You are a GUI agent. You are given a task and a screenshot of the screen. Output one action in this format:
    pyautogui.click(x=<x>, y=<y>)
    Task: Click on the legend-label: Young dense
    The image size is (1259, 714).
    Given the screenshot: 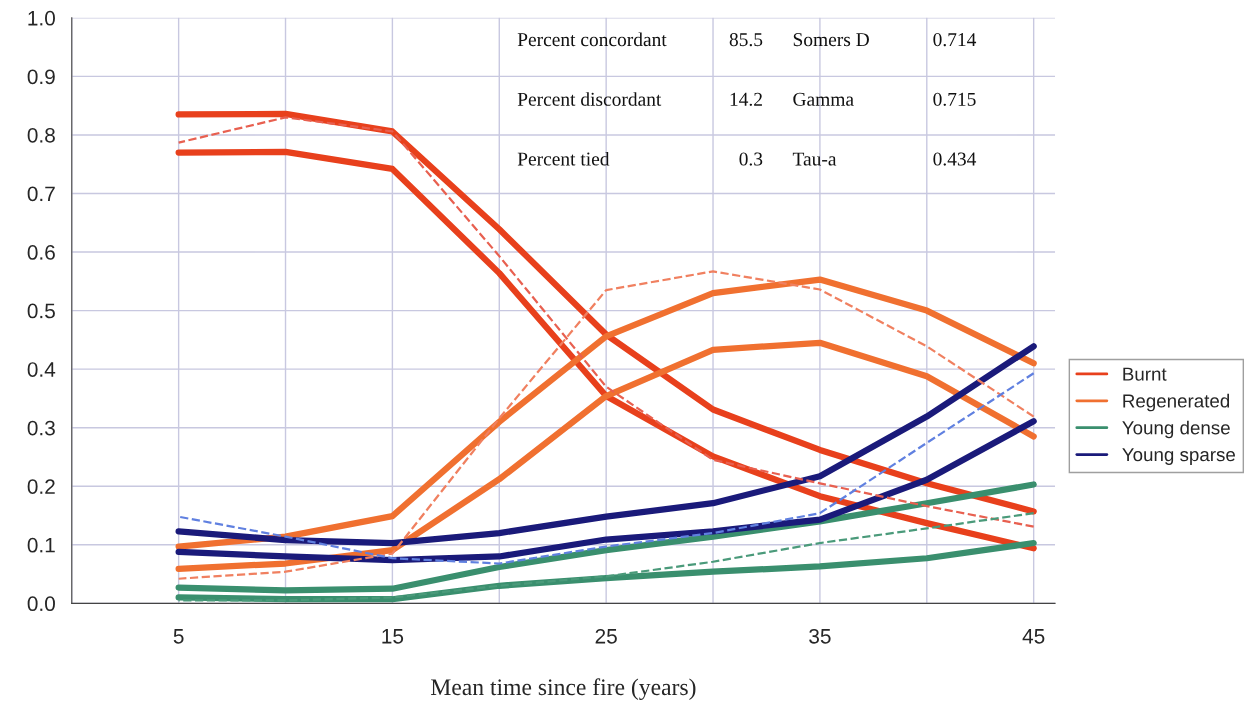 What is the action you would take?
    pyautogui.click(x=1176, y=429)
    